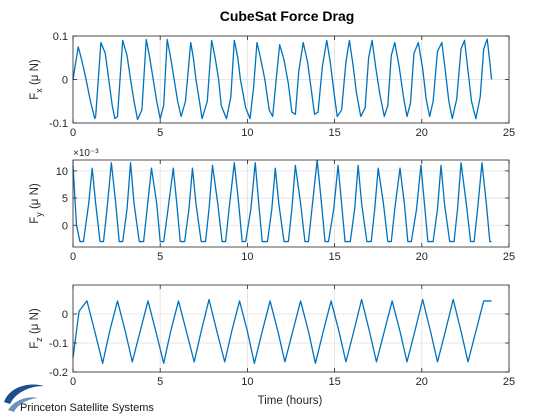  What do you see at coordinates (86, 153) in the screenshot?
I see `y-exponent-label: ×10⁻³` at bounding box center [86, 153].